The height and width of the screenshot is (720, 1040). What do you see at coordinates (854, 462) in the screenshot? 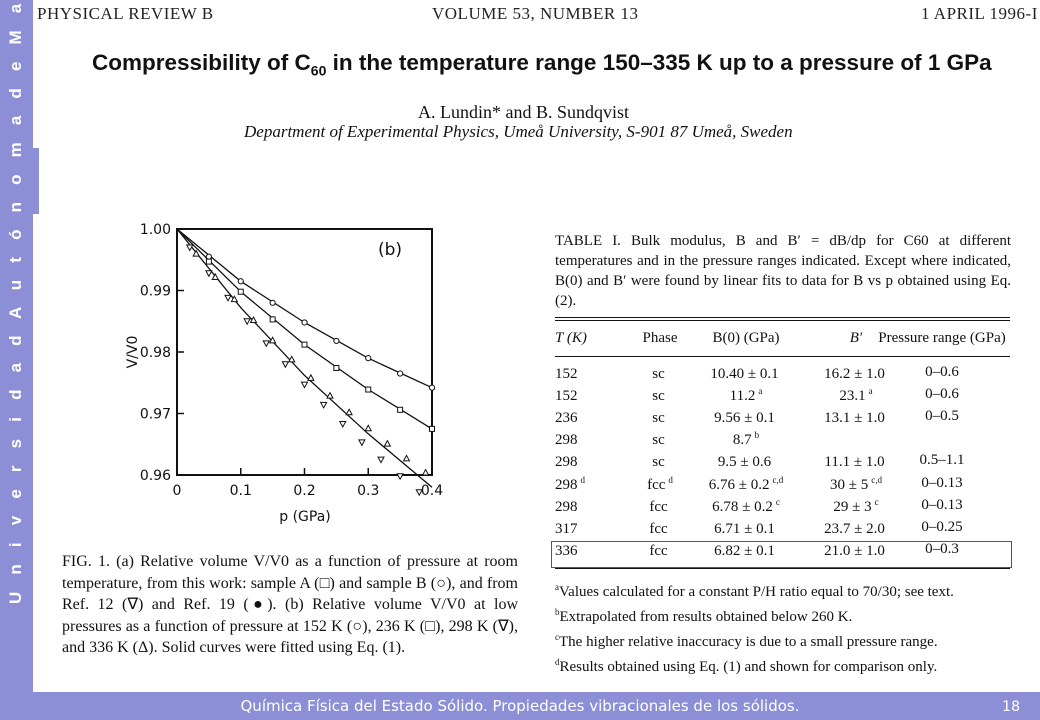
I see `cell-bprime: 11.1 ± 1.0` at bounding box center [854, 462].